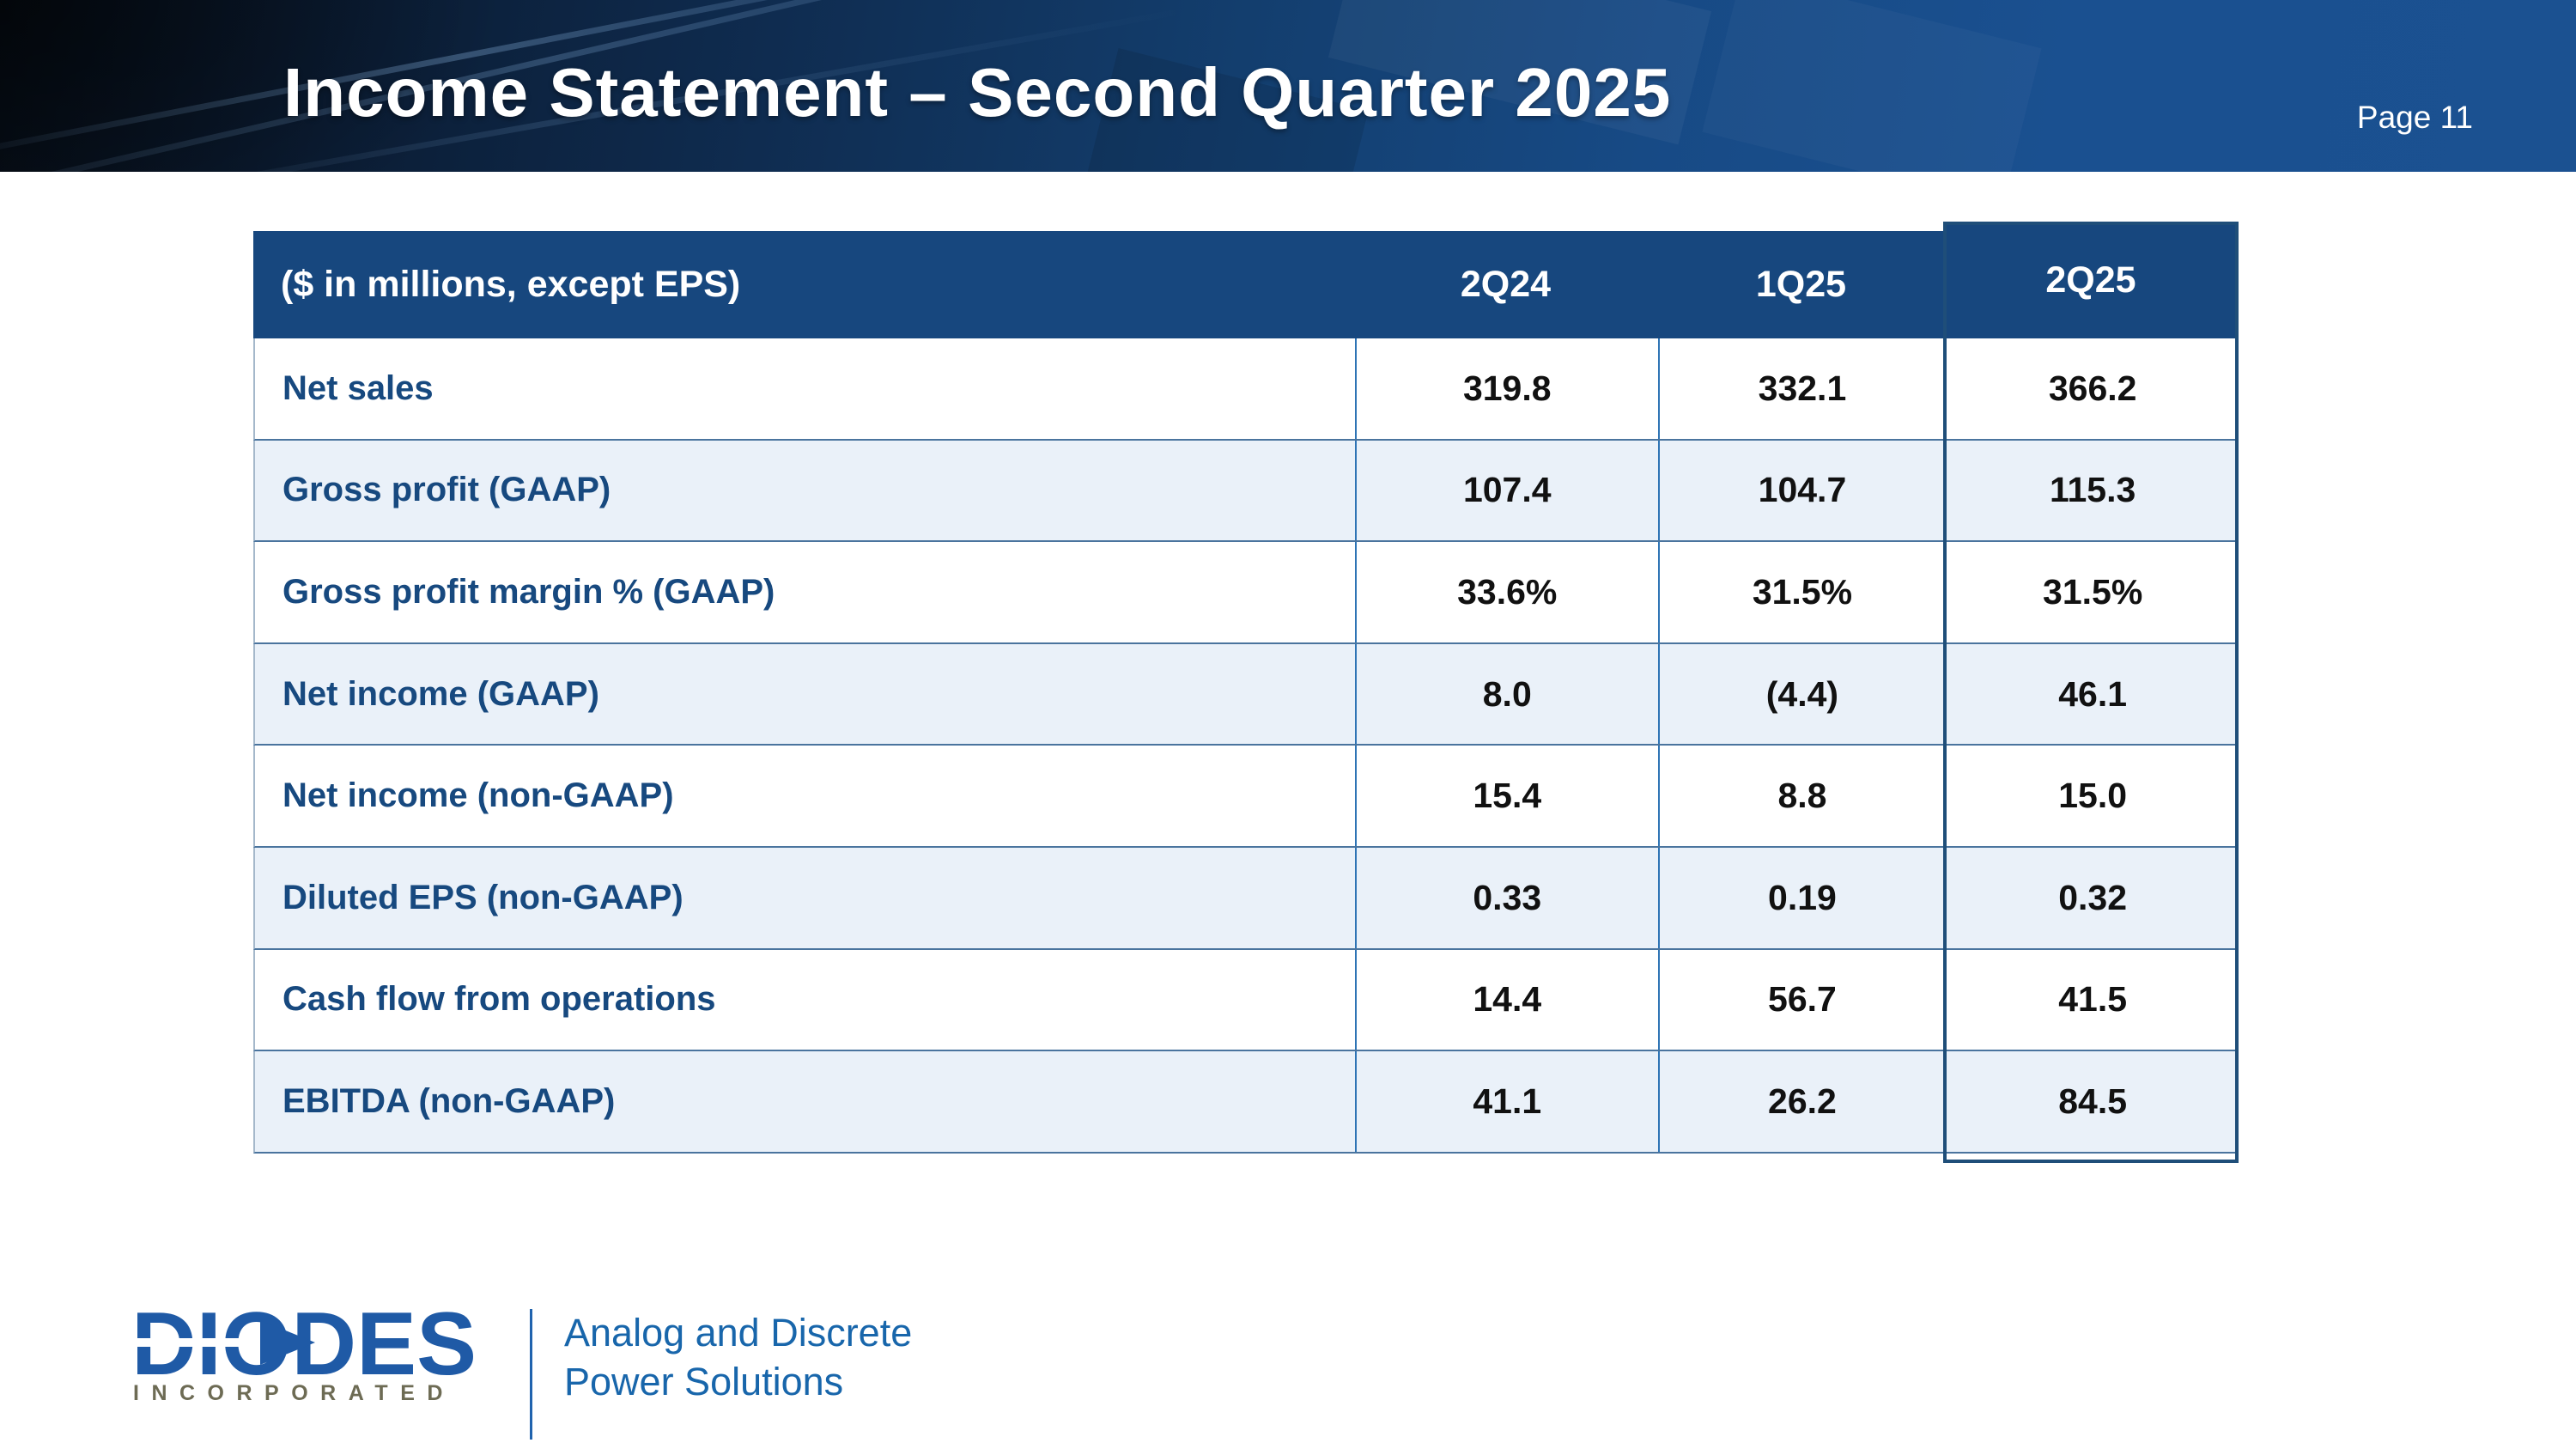  Describe the element at coordinates (529, 591) in the screenshot. I see `row-label: Gross profit margin % (GAAP)` at that location.